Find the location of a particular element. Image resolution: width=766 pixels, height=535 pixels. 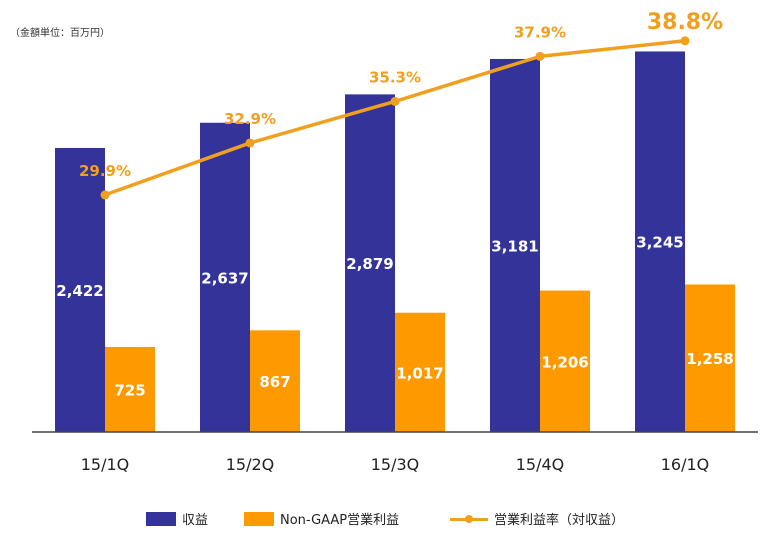

legend-label-profit: Non-GAAP営業利益 is located at coordinates (340, 520).